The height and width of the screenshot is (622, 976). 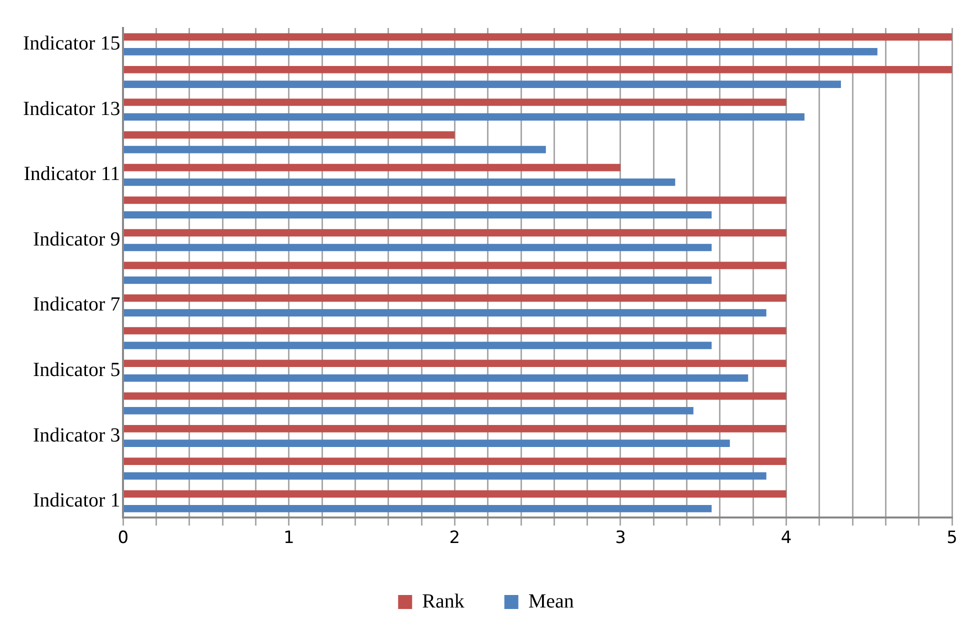 What do you see at coordinates (76, 239) in the screenshot?
I see `y-tick-label: Indicator 9` at bounding box center [76, 239].